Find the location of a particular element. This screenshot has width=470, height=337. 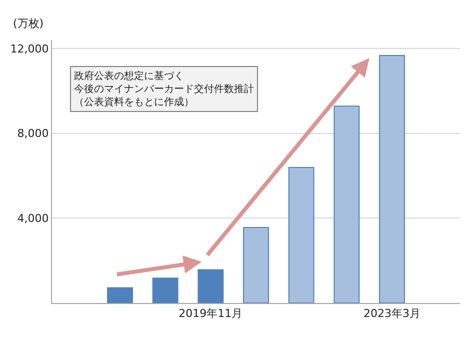

annotation: （公表資料をもとに作成） is located at coordinates (134, 102).